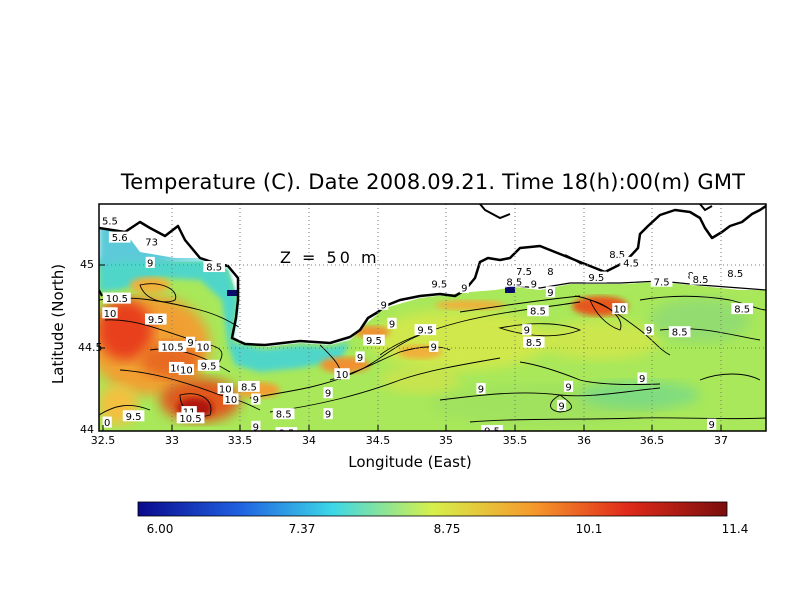  What do you see at coordinates (652, 440) in the screenshot?
I see `x-tick-label: 36.5` at bounding box center [652, 440].